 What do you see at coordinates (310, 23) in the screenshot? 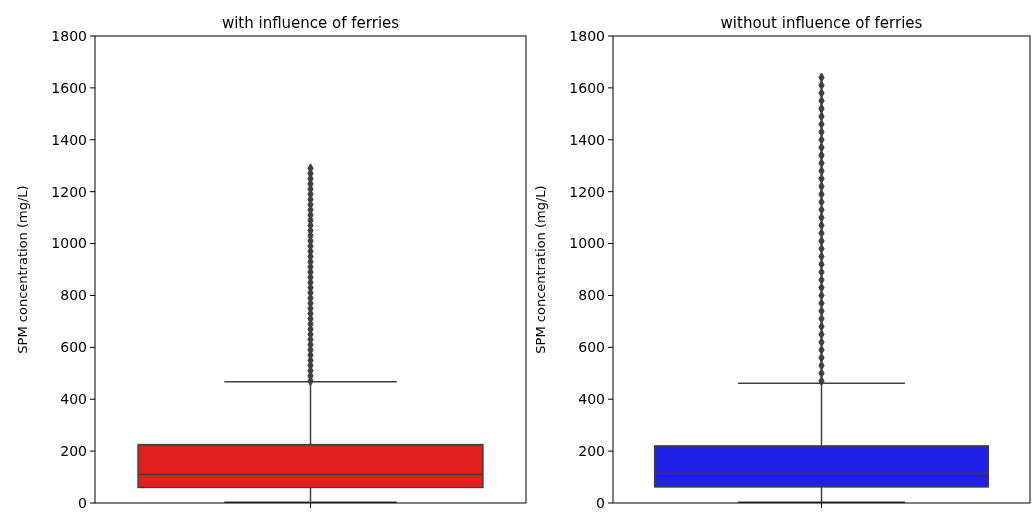
I see `chart-title: with influence of ferries` at bounding box center [310, 23].